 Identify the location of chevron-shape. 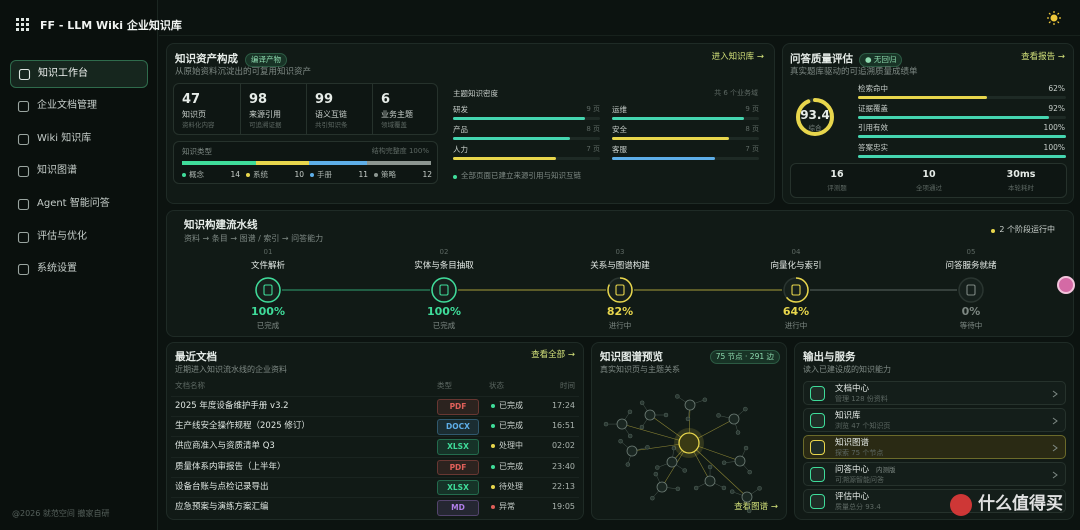
(1055, 502).